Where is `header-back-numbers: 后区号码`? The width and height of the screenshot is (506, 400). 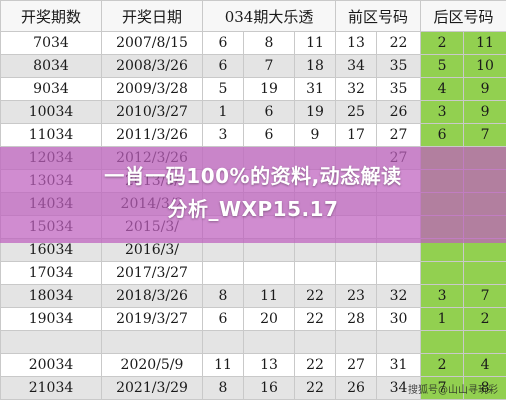
header-back-numbers: 后区号码 is located at coordinates (463, 16).